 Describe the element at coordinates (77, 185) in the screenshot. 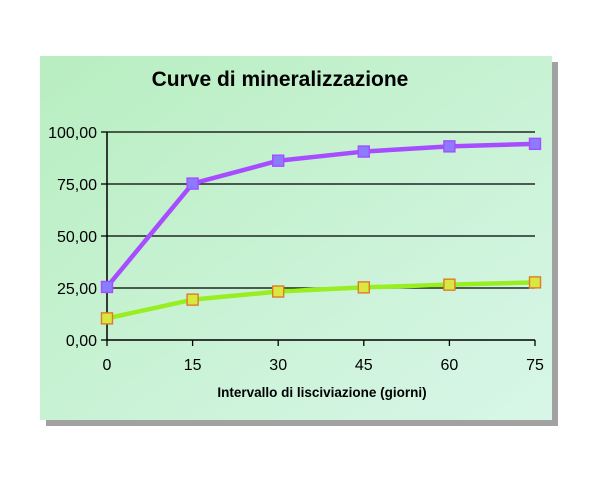

I see `y-tick-label-3: 75,00` at that location.